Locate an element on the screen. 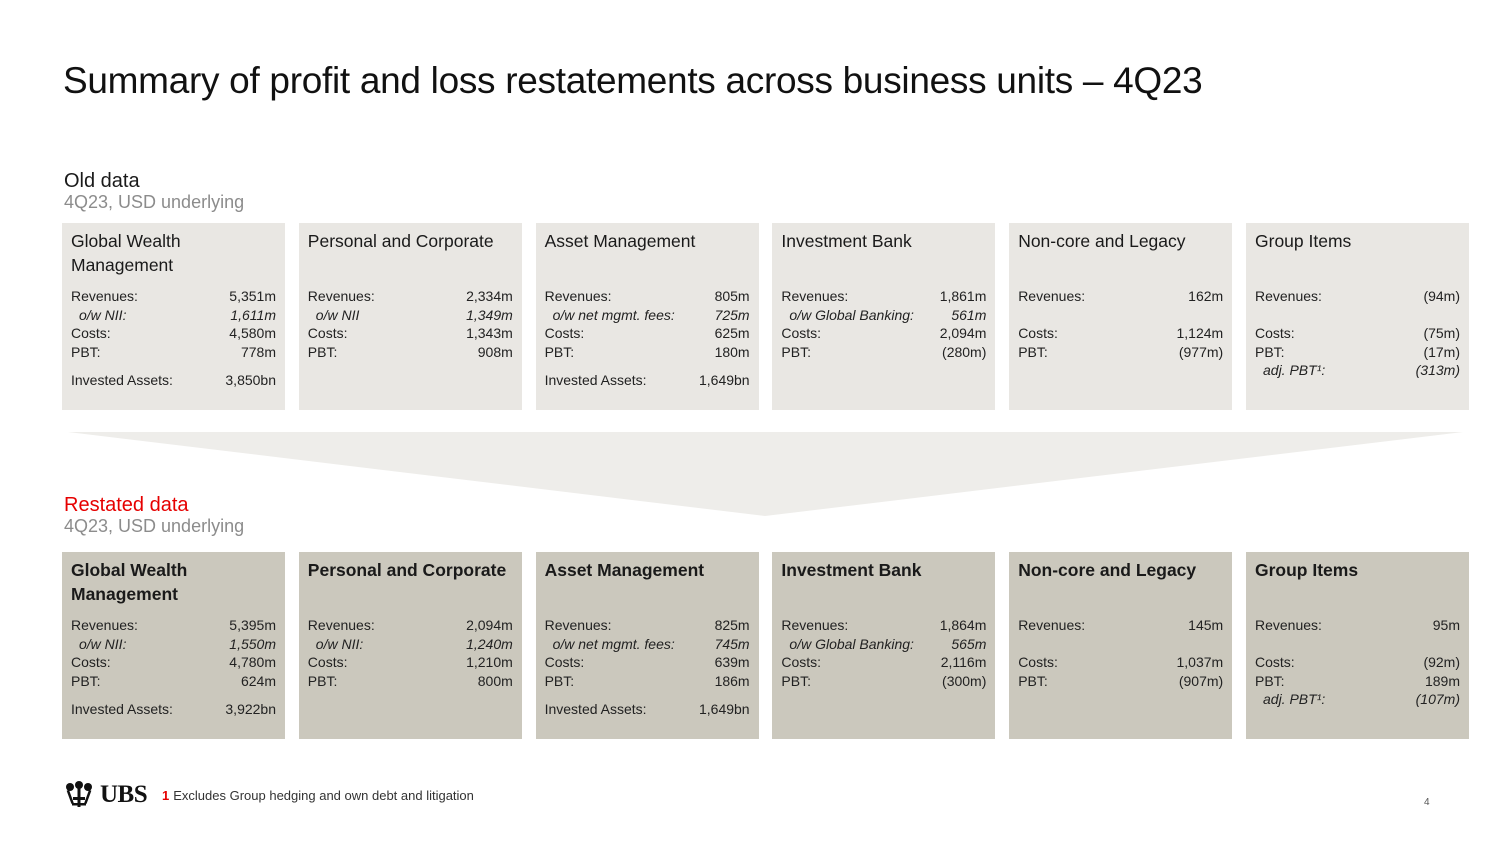  metric-value: 180m is located at coordinates (732, 351).